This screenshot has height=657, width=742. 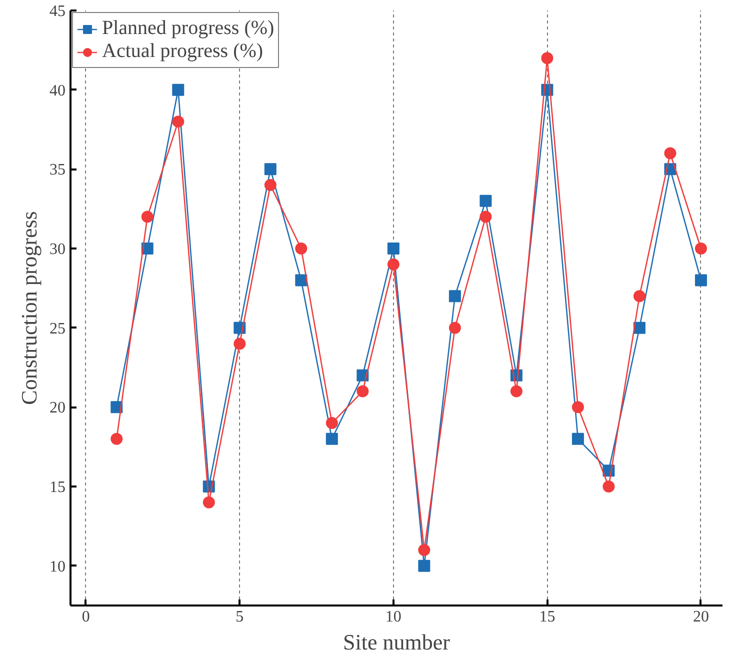 What do you see at coordinates (58, 249) in the screenshot?
I see `y-tick-label: 30` at bounding box center [58, 249].